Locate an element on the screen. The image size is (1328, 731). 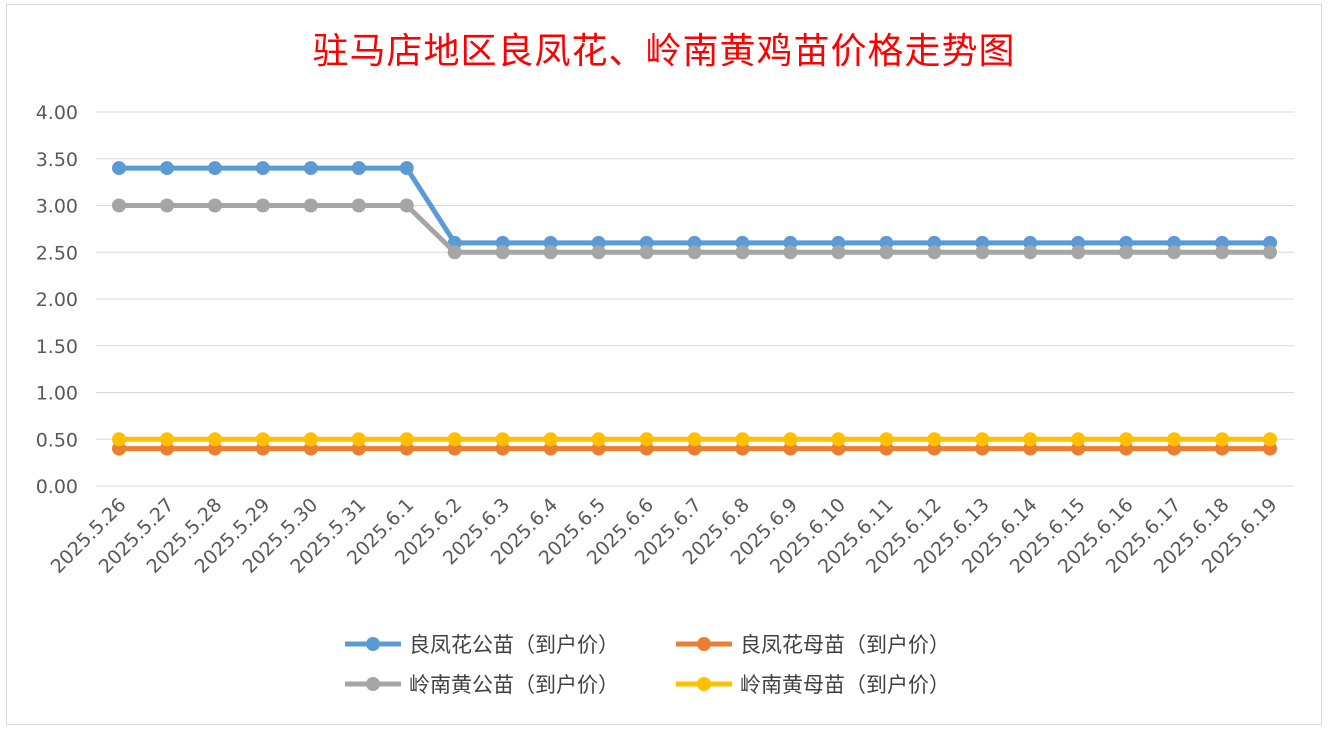
legend-item: 良凤花公苗（到户价） is located at coordinates (482, 645).